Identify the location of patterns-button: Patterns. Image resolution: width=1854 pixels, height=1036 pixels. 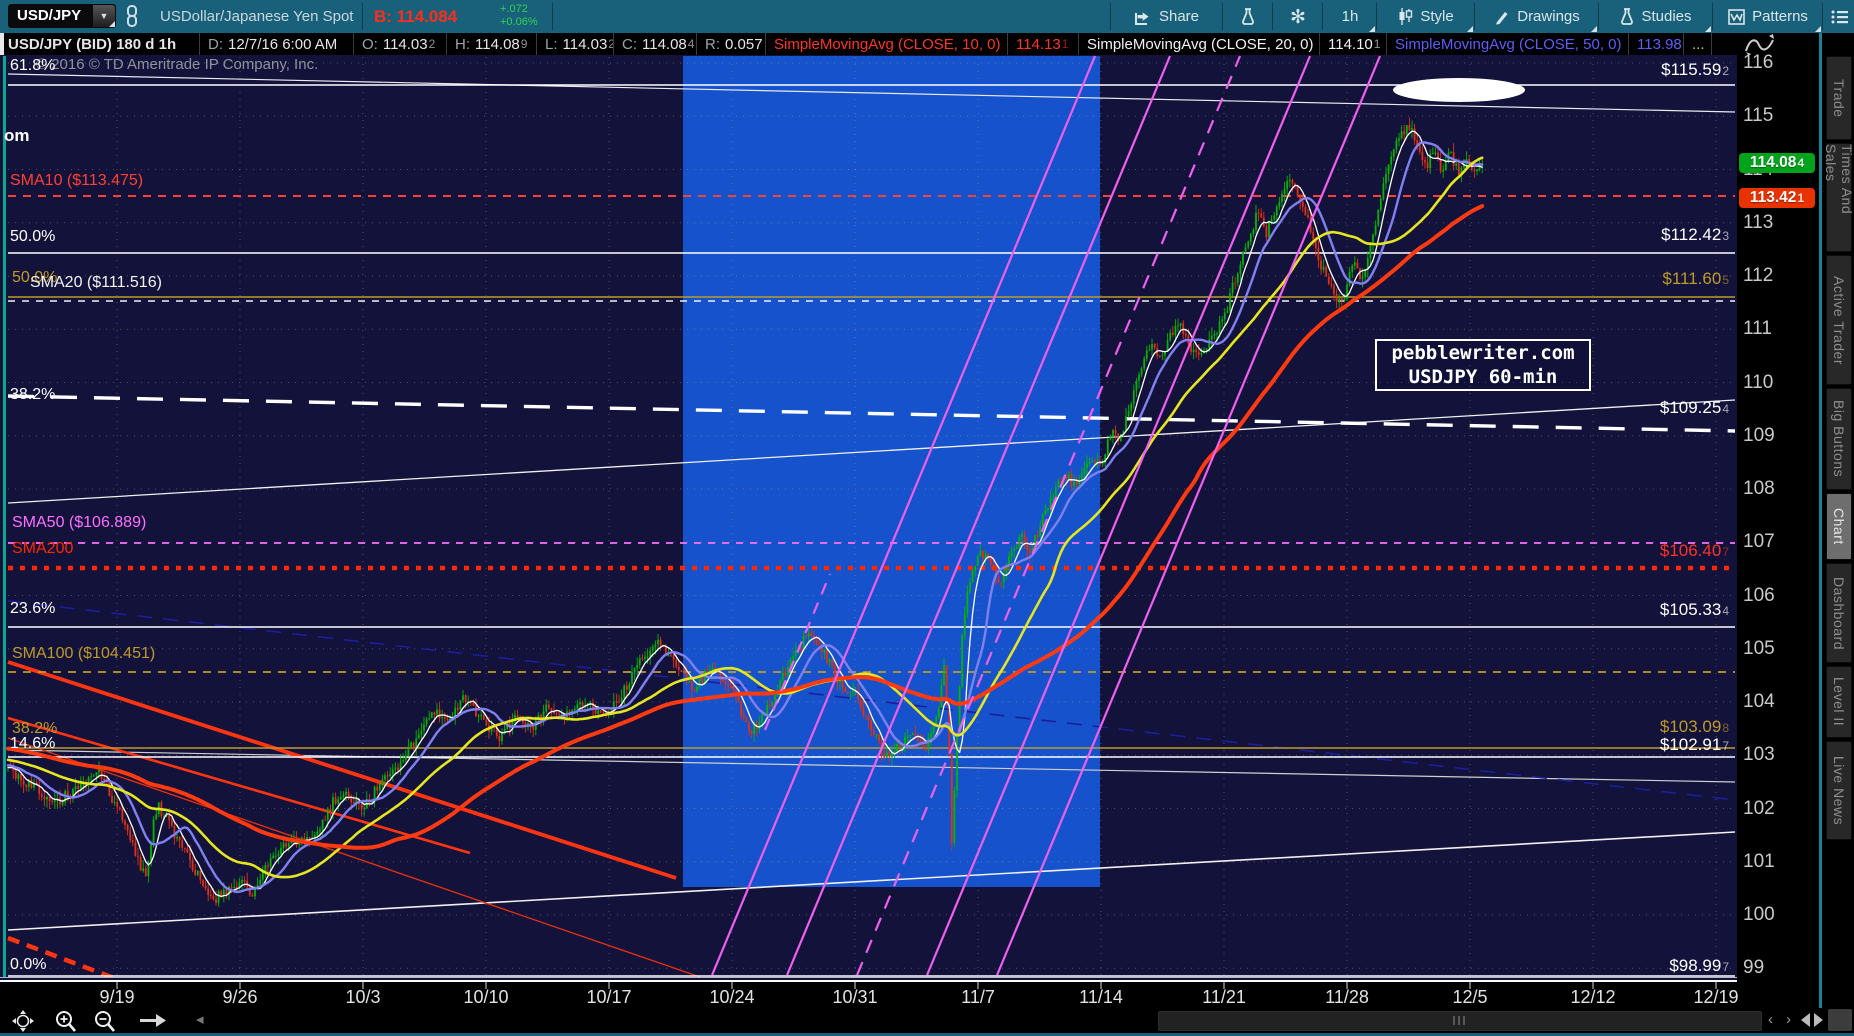
(1768, 16).